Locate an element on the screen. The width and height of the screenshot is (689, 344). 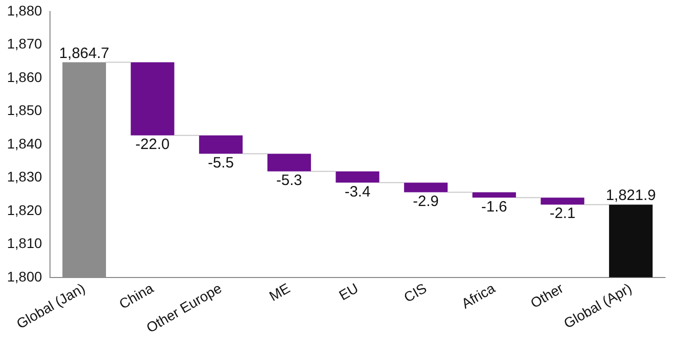
data-label: -1.6 is located at coordinates (494, 207).